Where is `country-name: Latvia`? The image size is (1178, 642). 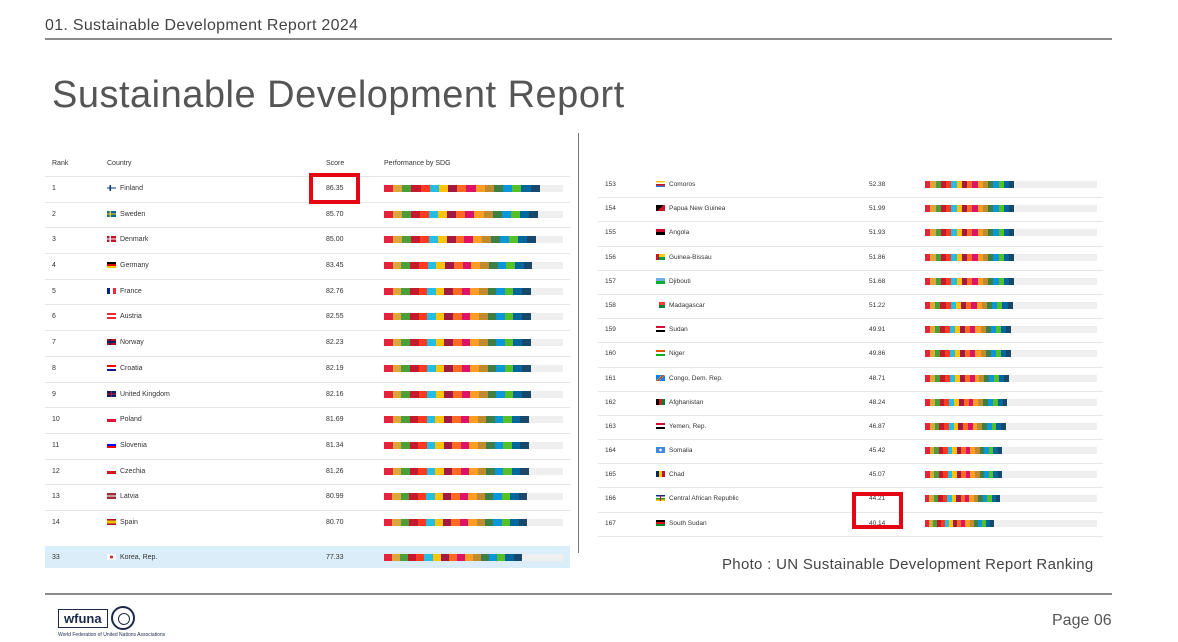 country-name: Latvia is located at coordinates (129, 497).